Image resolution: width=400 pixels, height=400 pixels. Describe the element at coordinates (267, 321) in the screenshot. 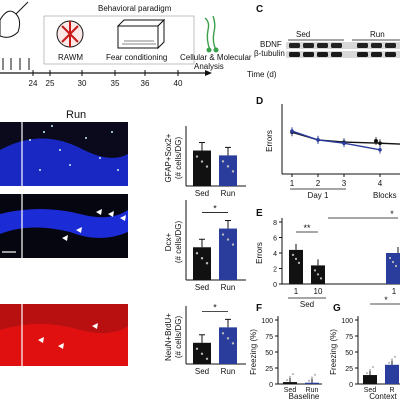

I see `y-tick-label: 100` at that location.